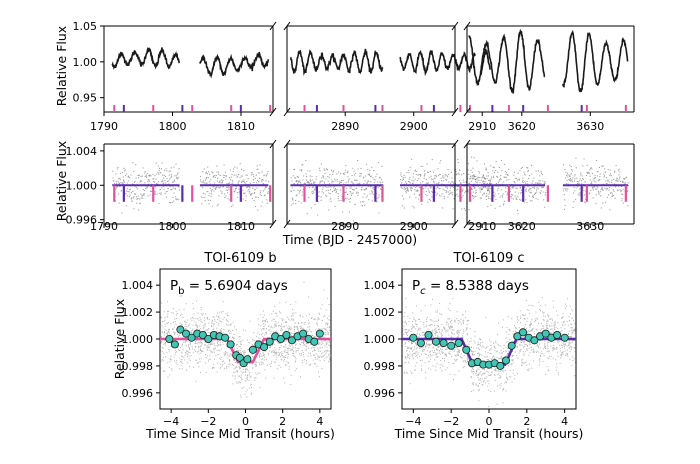 This screenshot has width=700, height=464. What do you see at coordinates (82, 185) in the screenshot?
I see `middle-ytick-label-1: 1.000` at bounding box center [82, 185].